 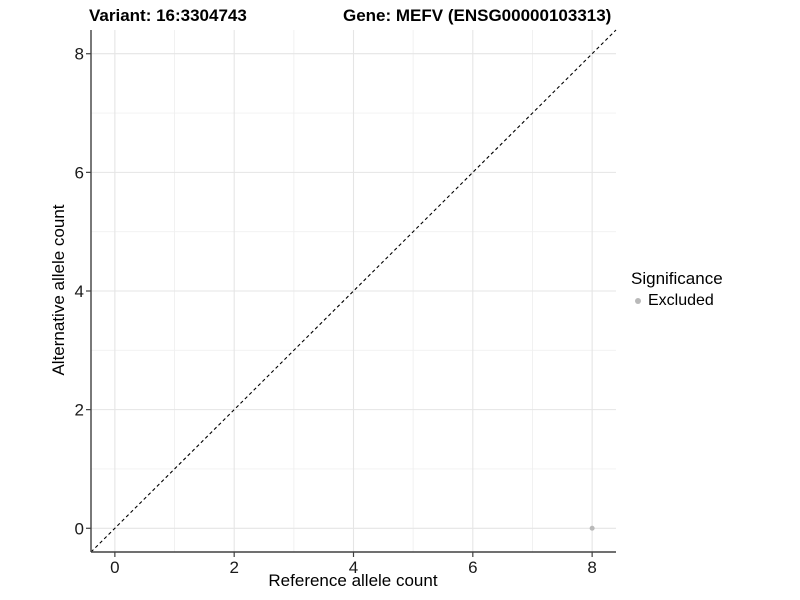 What do you see at coordinates (472, 567) in the screenshot?
I see `x-tick-label: 6` at bounding box center [472, 567].